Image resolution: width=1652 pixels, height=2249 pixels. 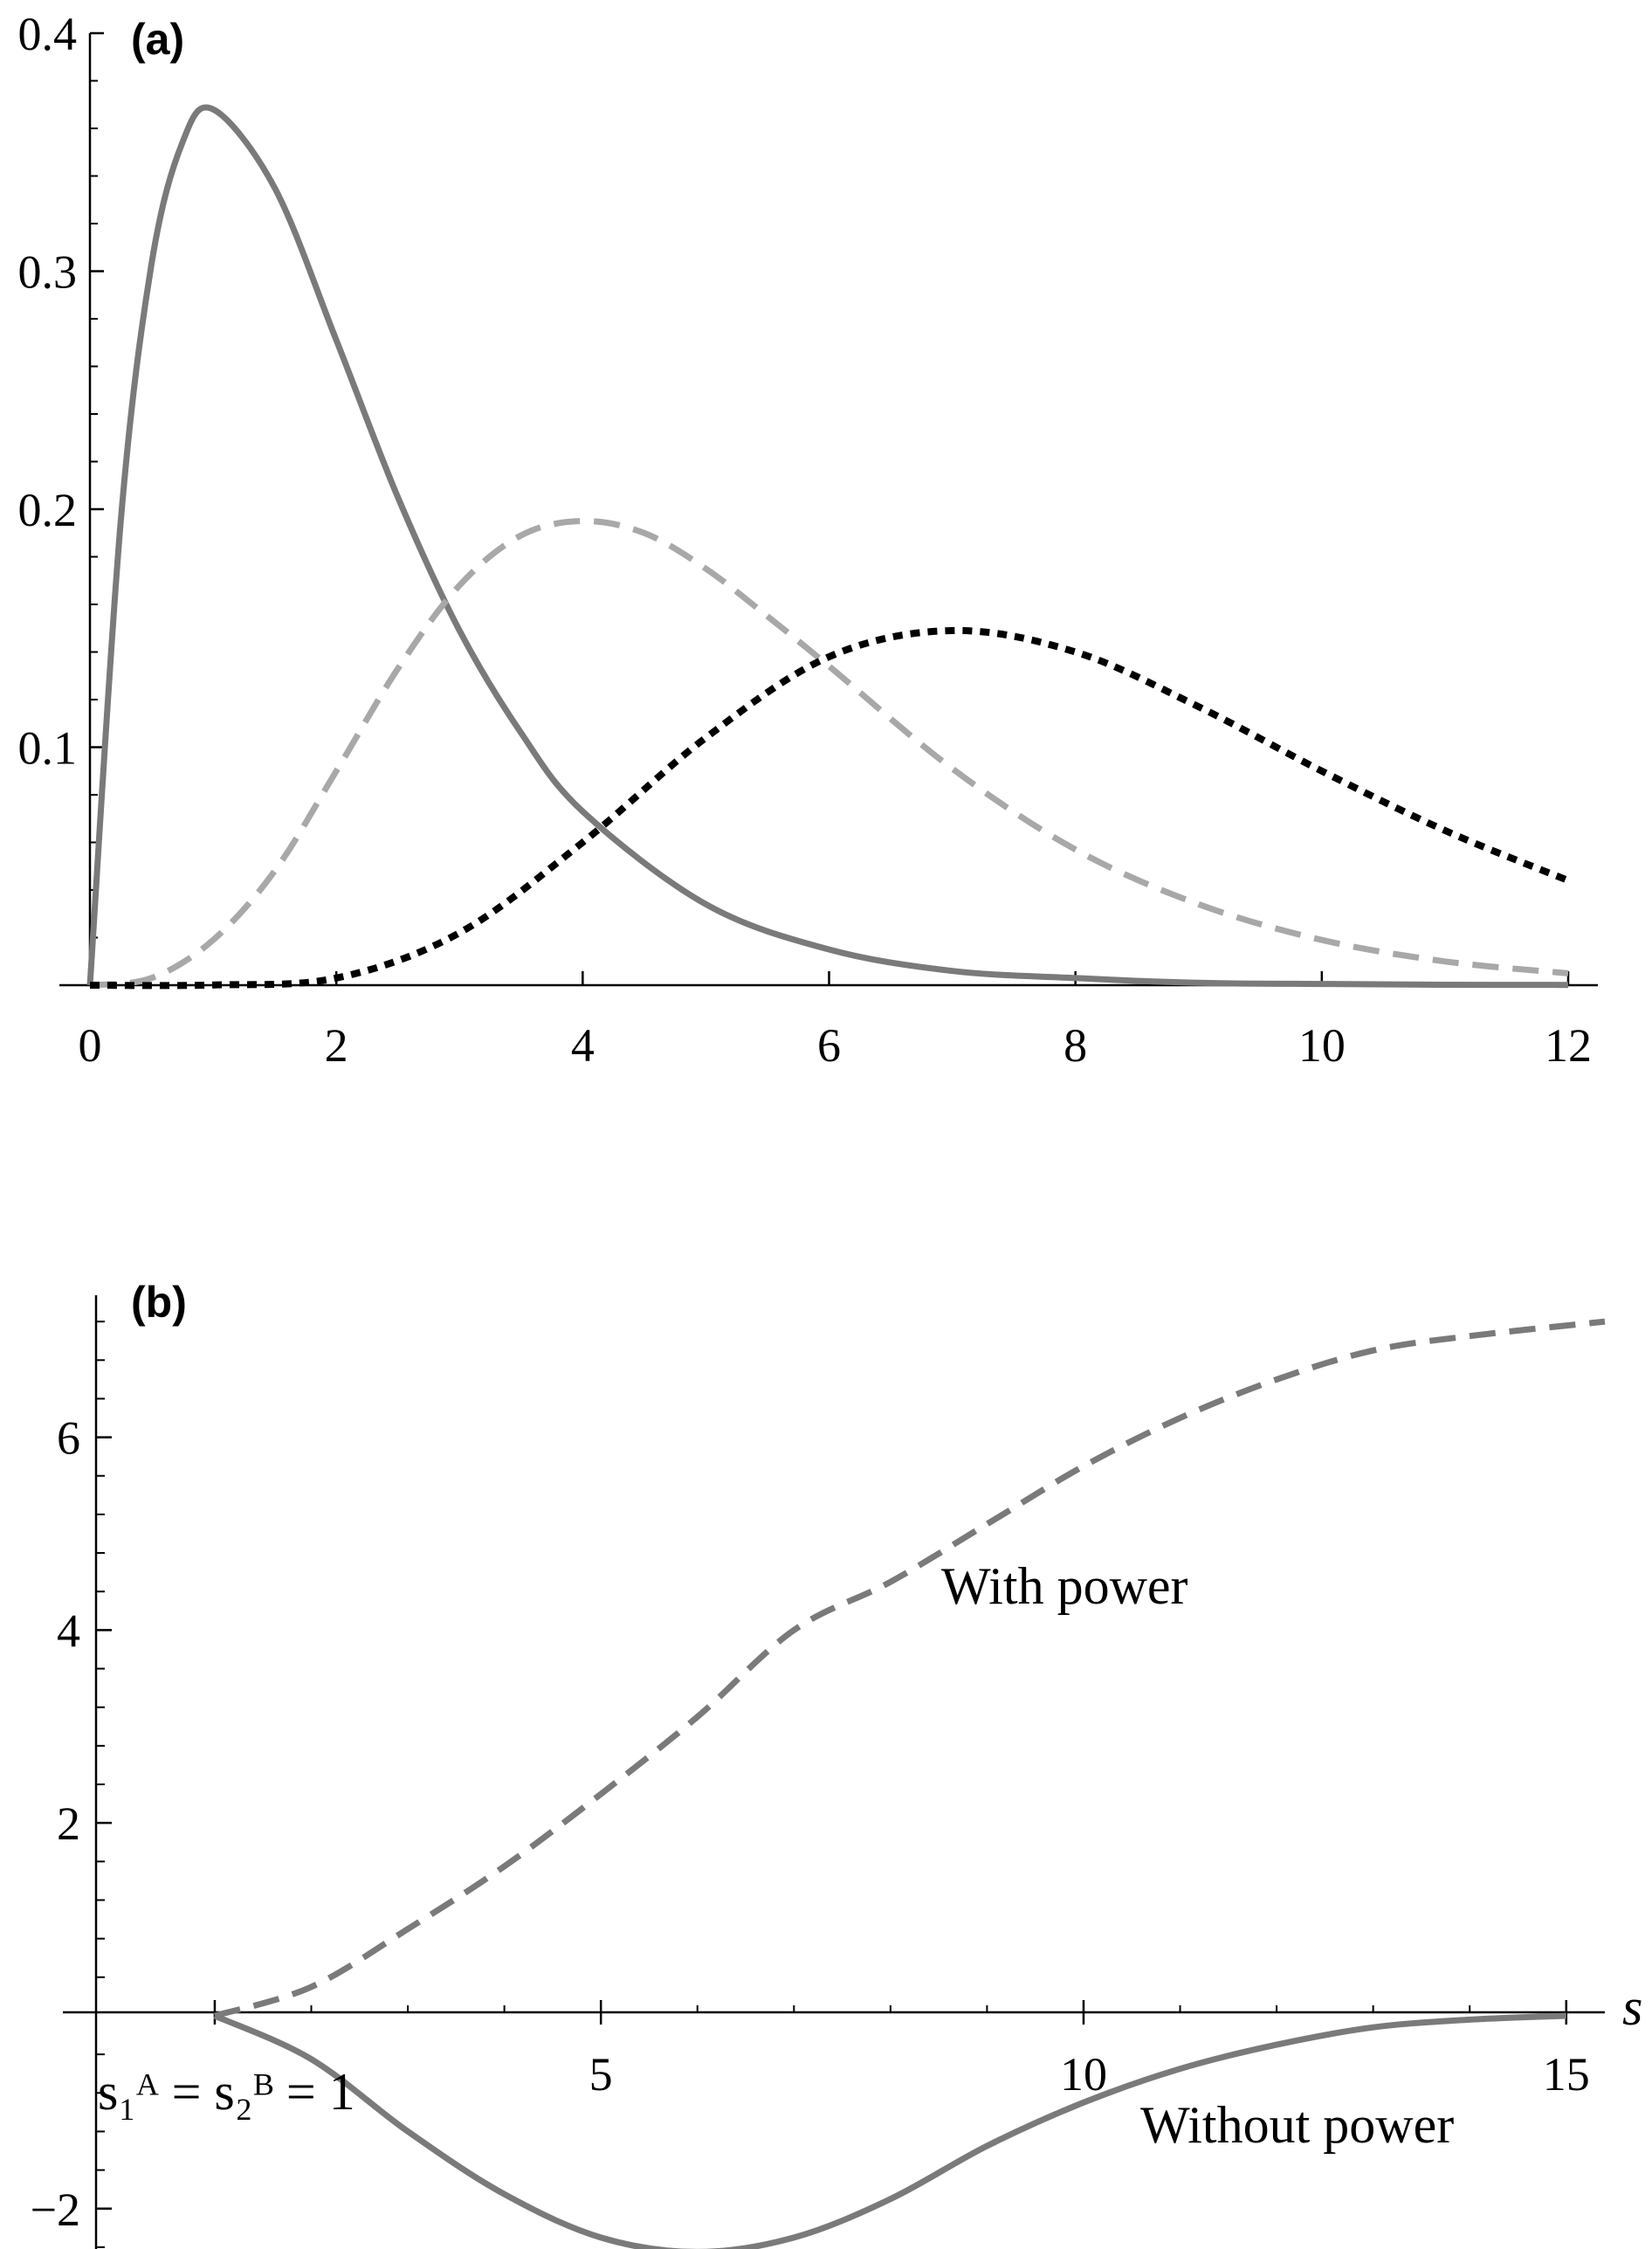 What do you see at coordinates (1297, 2125) in the screenshot?
I see `without-power-annotation: Without power` at bounding box center [1297, 2125].